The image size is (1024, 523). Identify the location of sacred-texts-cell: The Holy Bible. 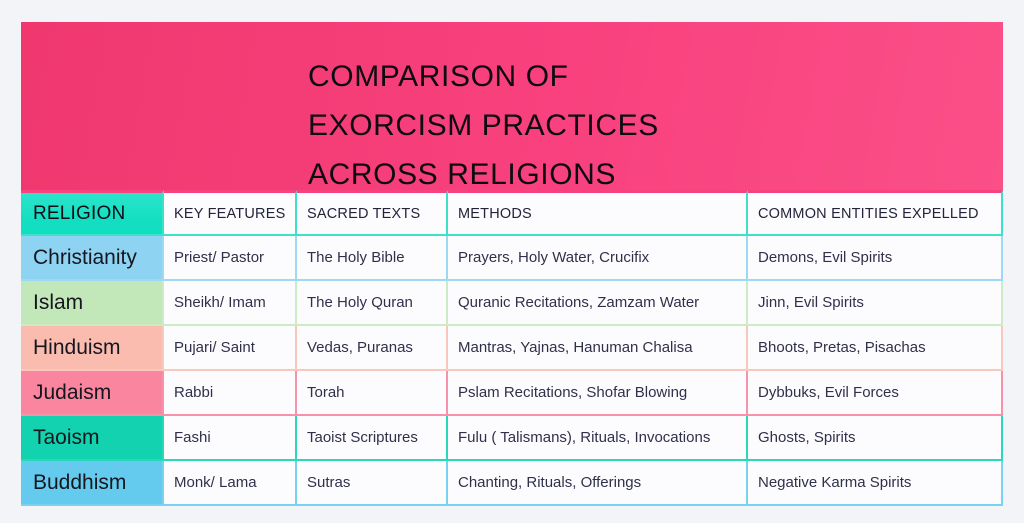
(372, 258).